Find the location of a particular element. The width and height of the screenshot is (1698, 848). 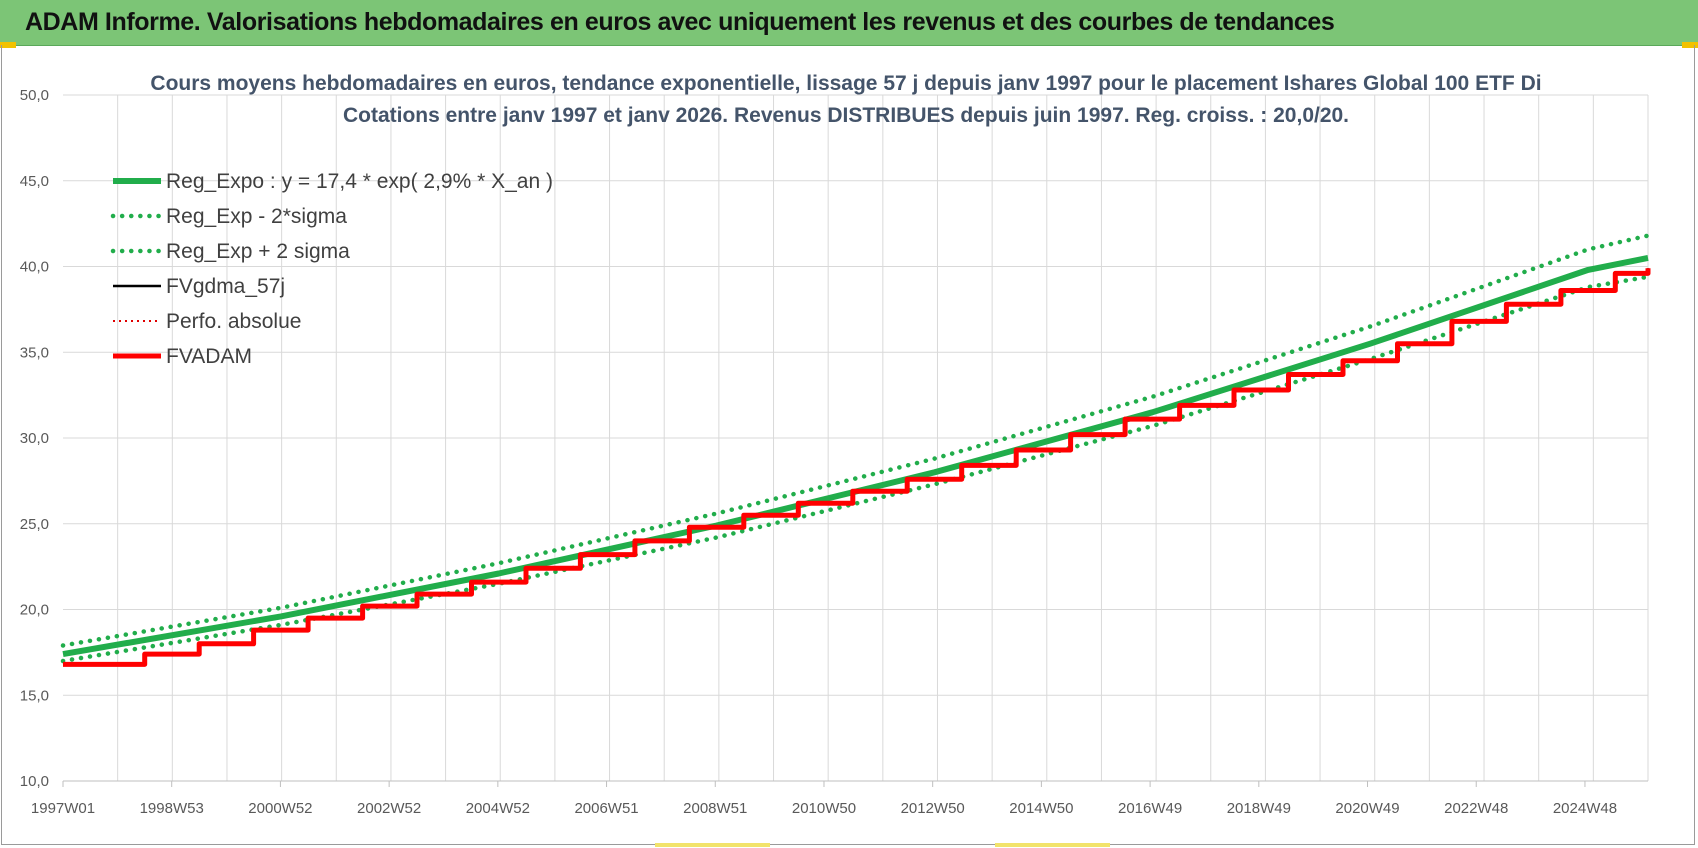

x-tick-label: 2014W50 is located at coordinates (1041, 808).